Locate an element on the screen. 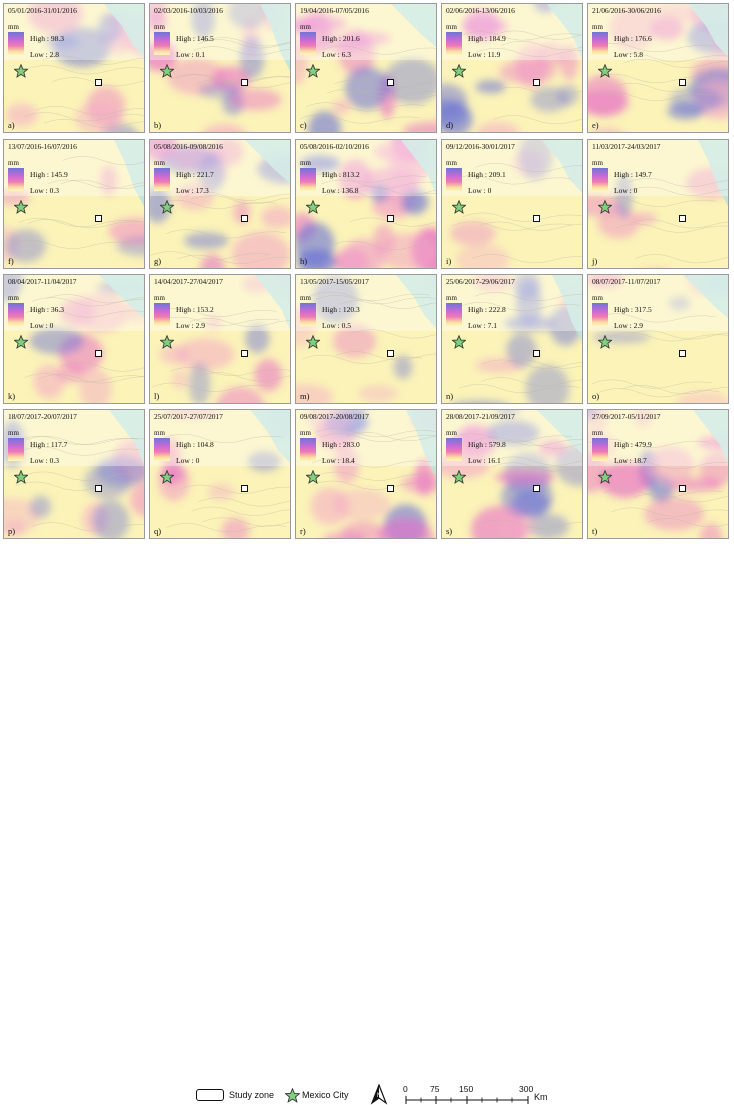 This screenshot has width=734, height=1105. high-value: High : 146.5 is located at coordinates (195, 38).